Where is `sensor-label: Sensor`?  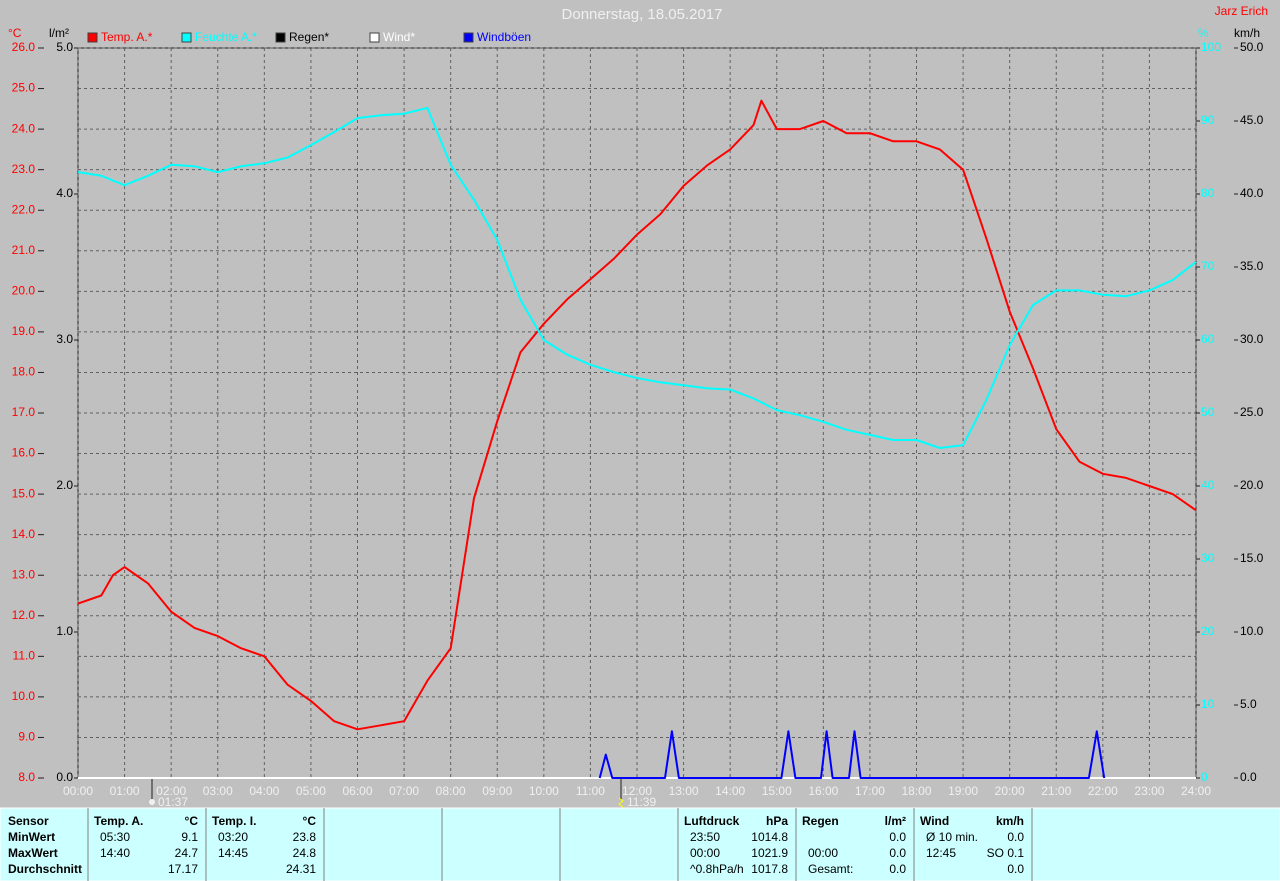 sensor-label: Sensor is located at coordinates (28, 821).